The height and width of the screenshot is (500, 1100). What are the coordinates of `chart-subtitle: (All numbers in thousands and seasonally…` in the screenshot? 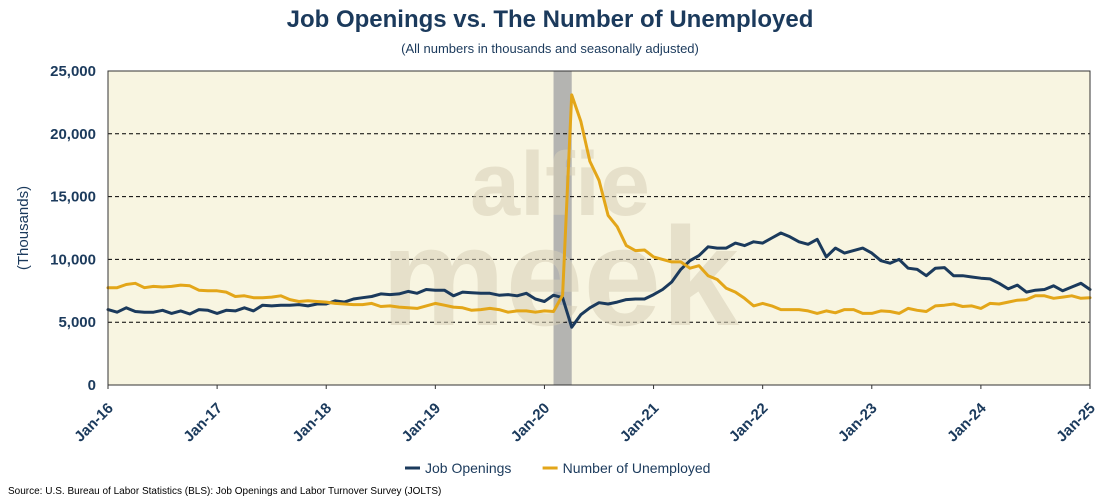 It's located at (550, 48).